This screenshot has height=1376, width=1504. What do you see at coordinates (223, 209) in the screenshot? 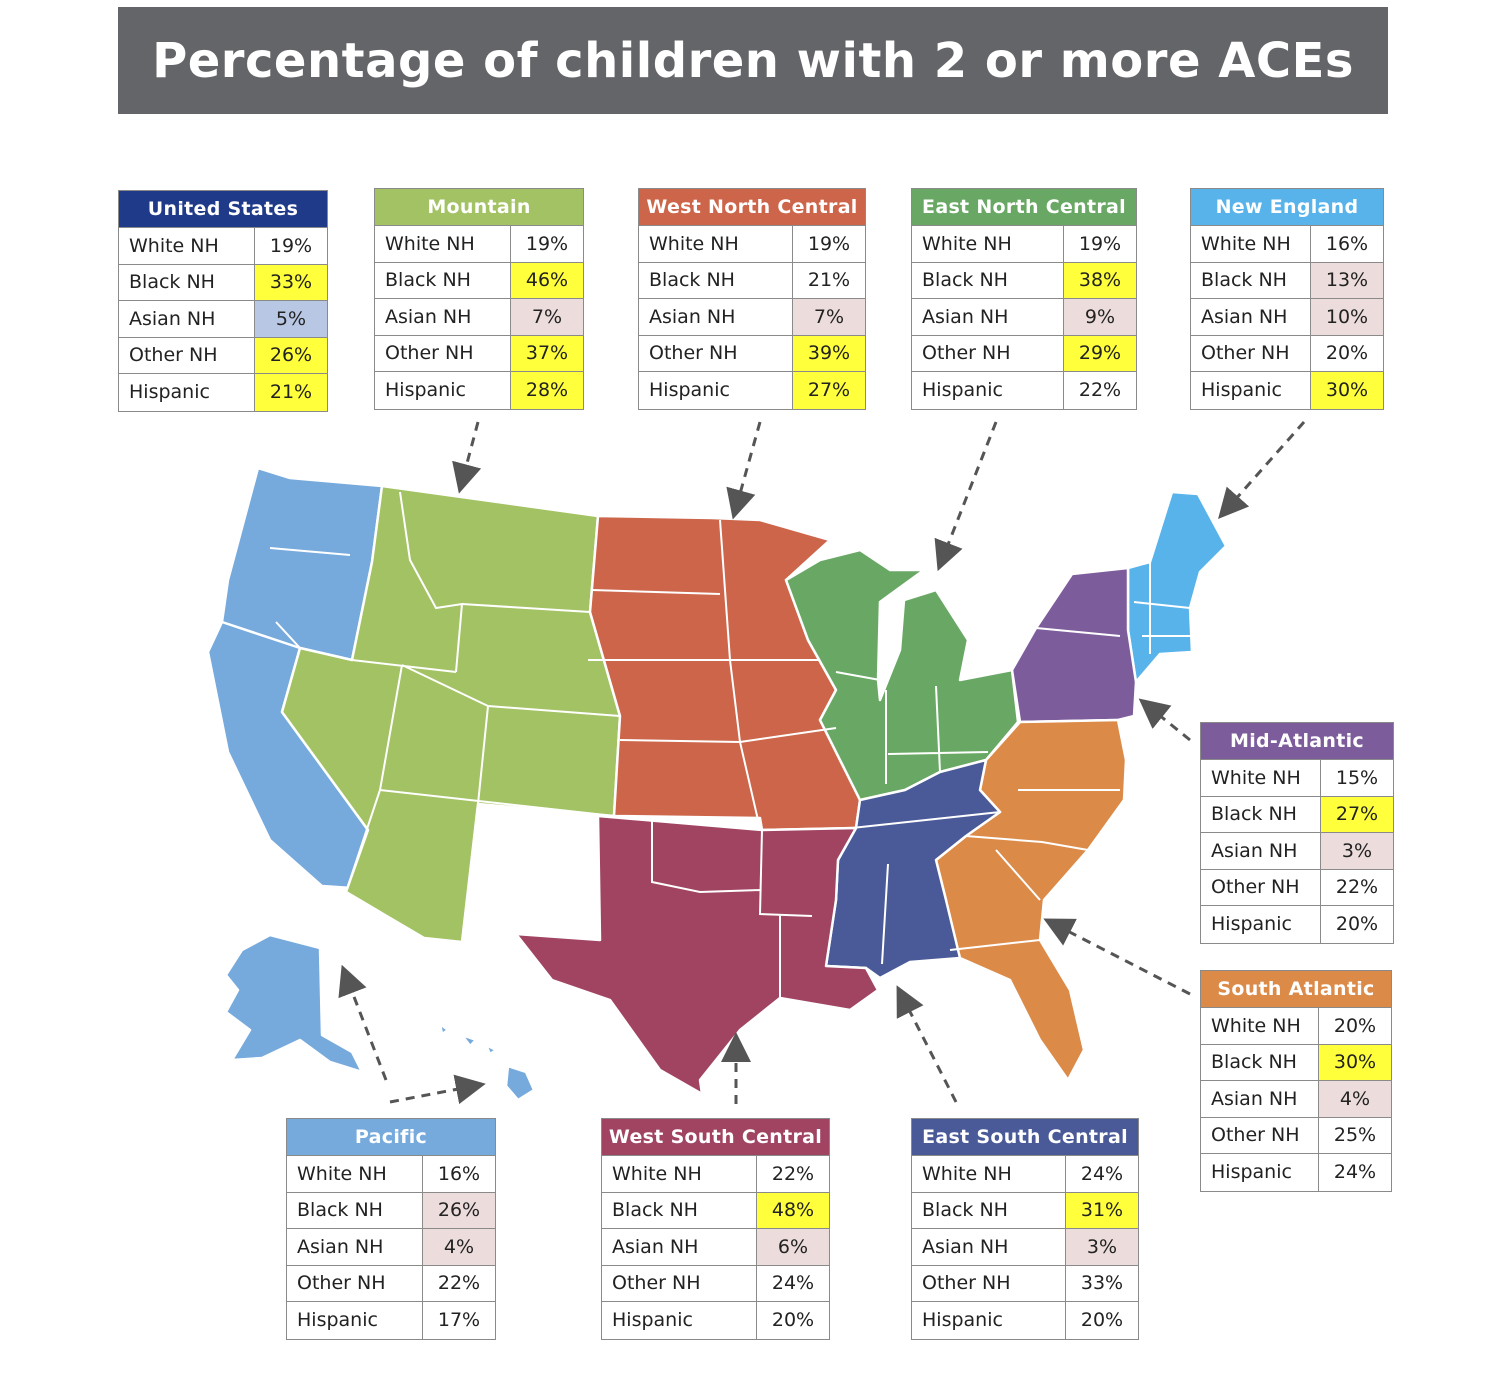
I see `region-header: United States` at bounding box center [223, 209].